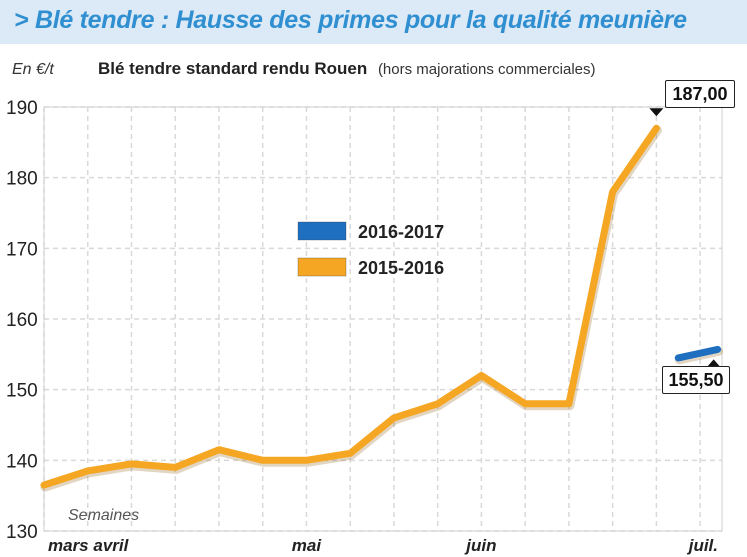 The width and height of the screenshot is (747, 557). Describe the element at coordinates (307, 545) in the screenshot. I see `x-tick-label: mai` at that location.